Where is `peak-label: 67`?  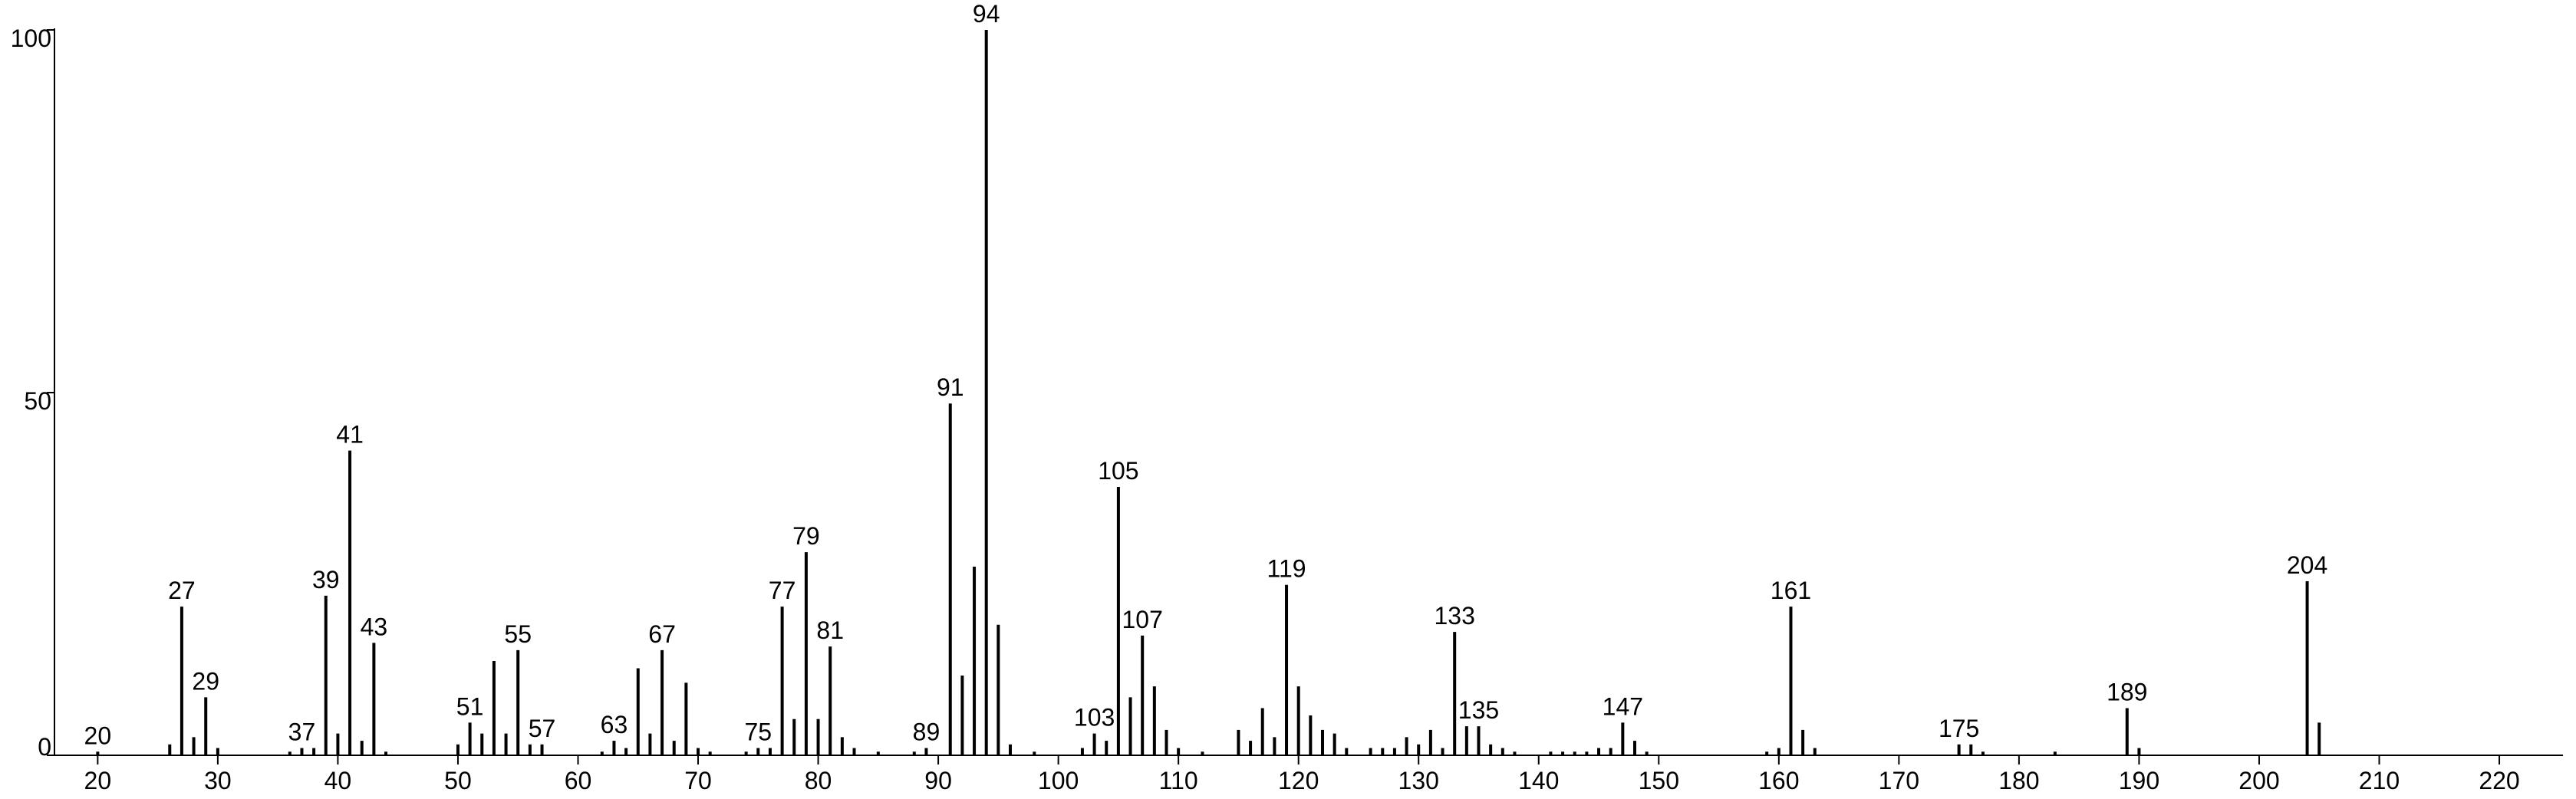
peak-label: 67 is located at coordinates (662, 634).